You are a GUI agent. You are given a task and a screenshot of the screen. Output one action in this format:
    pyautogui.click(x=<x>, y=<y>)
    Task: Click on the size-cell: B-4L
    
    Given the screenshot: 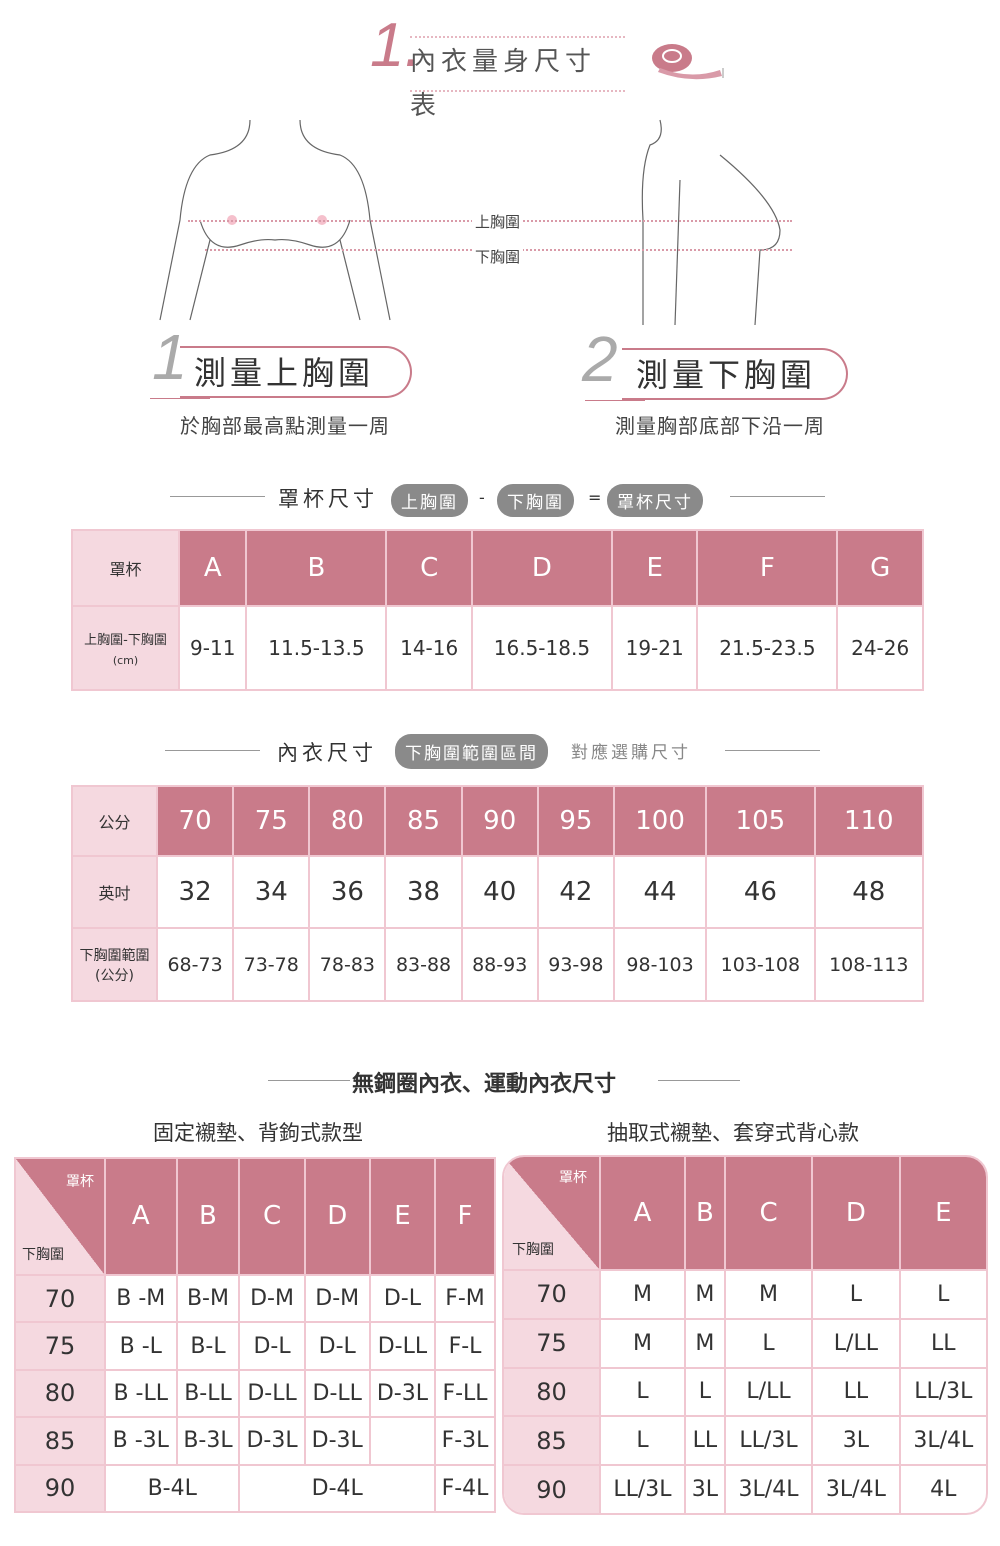 What is the action you would take?
    pyautogui.click(x=172, y=1488)
    